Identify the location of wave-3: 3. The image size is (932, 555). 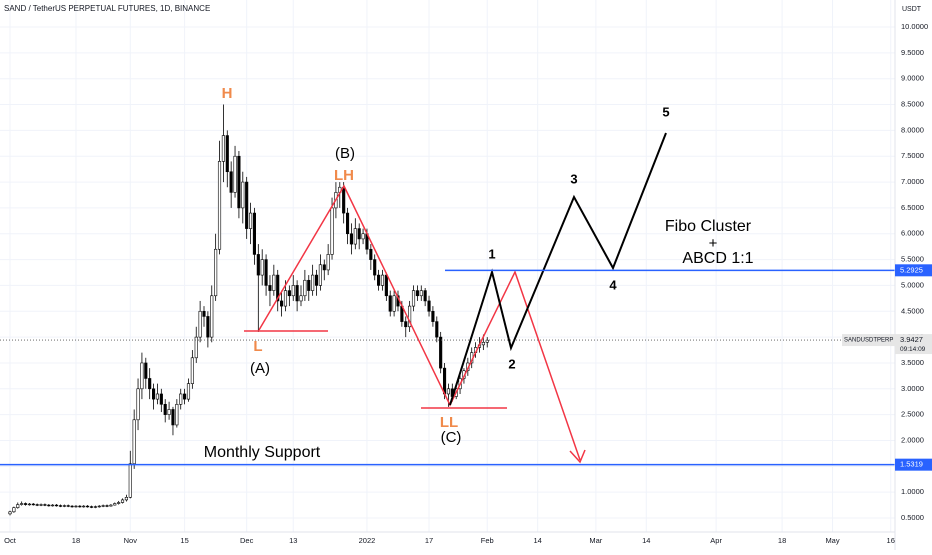
(573, 178).